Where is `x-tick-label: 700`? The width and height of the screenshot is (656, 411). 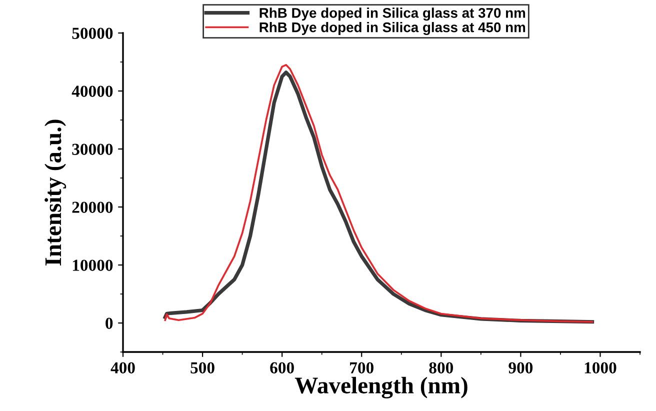
x-tick-label: 700 is located at coordinates (362, 368).